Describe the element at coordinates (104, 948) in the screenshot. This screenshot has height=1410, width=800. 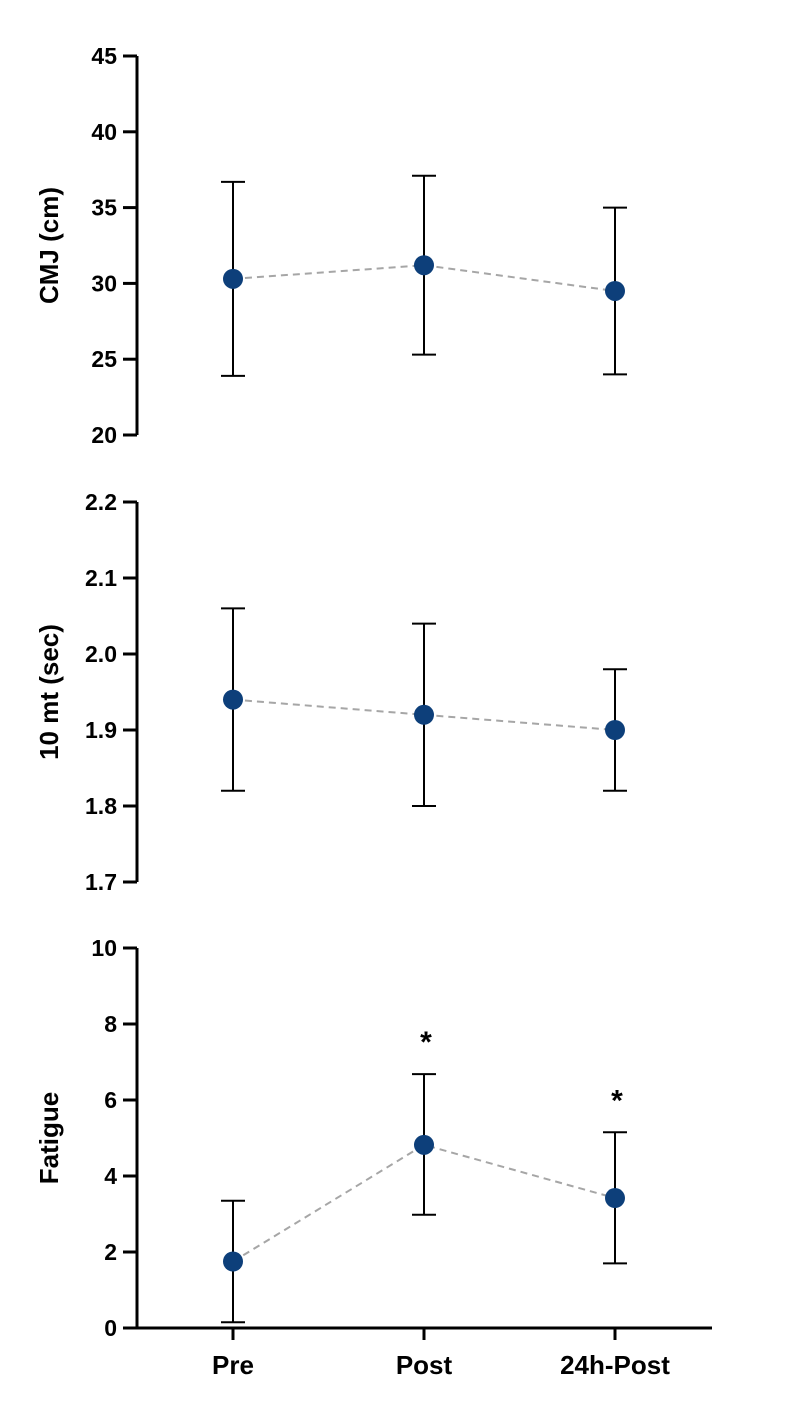
I see `panel3-y-tick-label: 10` at that location.